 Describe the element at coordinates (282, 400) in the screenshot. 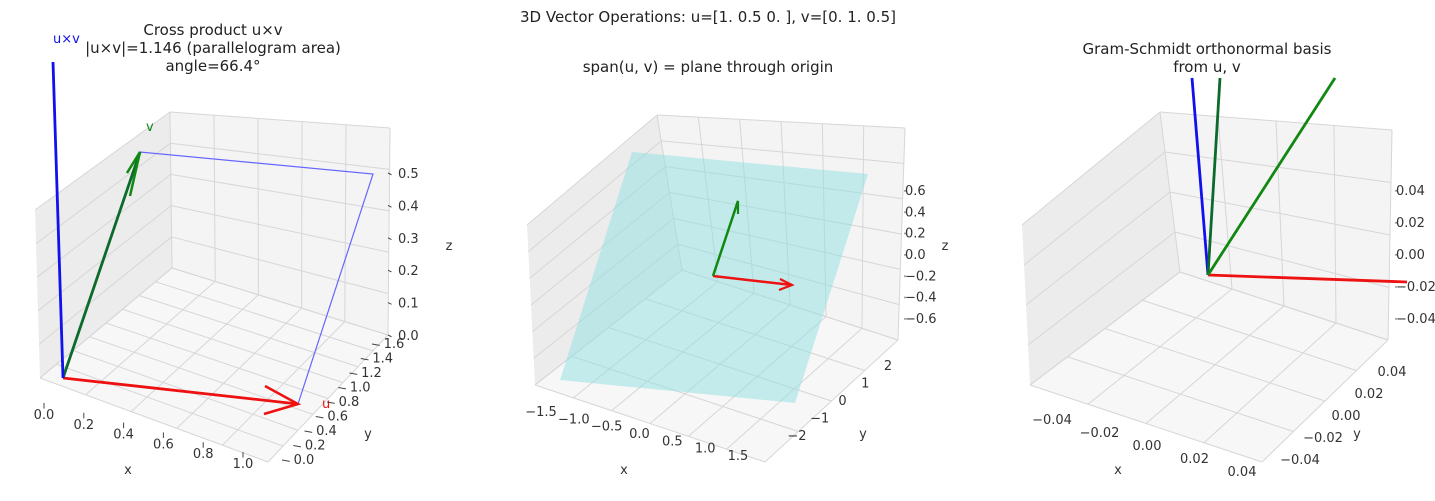

I see `vector-u-arrowhead` at that location.